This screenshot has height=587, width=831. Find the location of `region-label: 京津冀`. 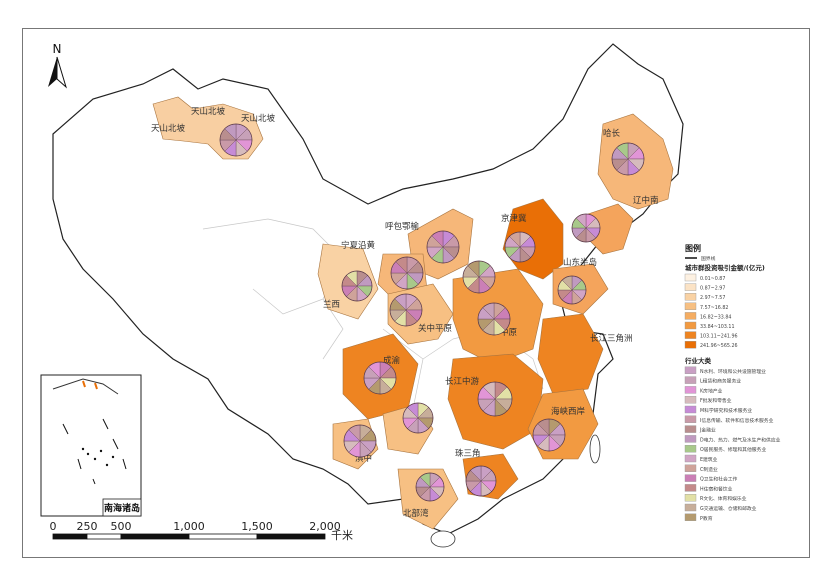

region-label: 京津冀 is located at coordinates (514, 218).